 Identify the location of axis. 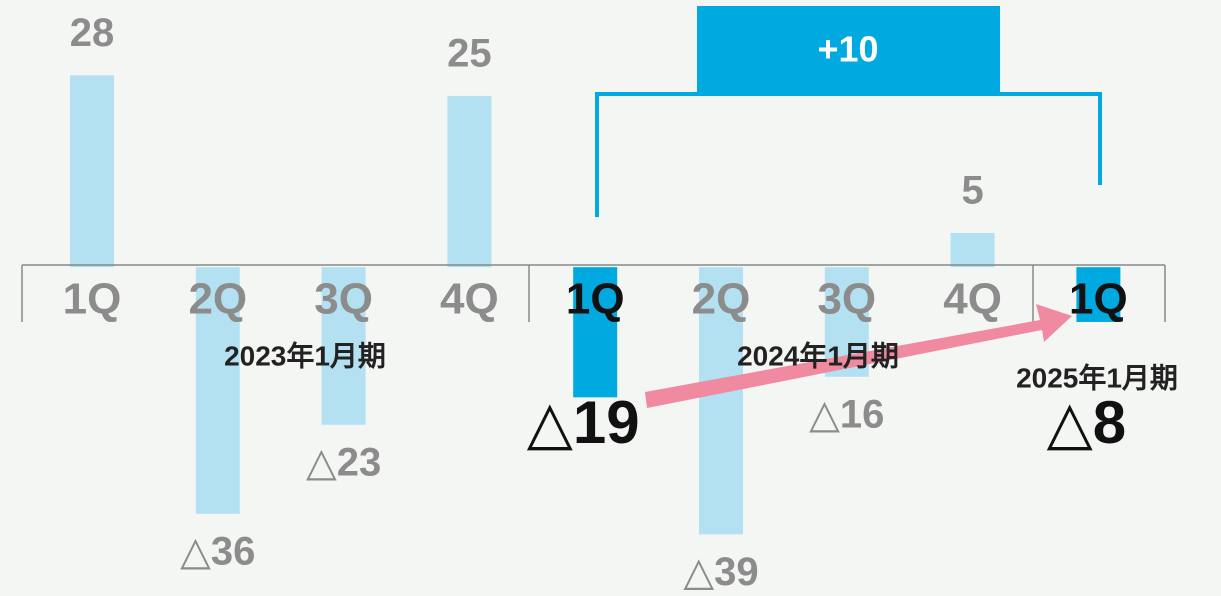
(593, 293).